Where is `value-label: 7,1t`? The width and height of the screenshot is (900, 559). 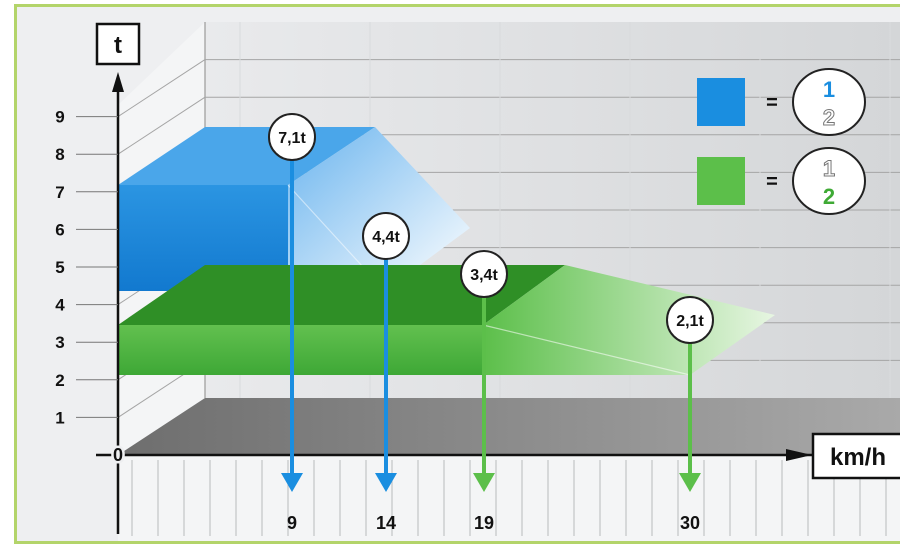 value-label: 7,1t is located at coordinates (292, 138).